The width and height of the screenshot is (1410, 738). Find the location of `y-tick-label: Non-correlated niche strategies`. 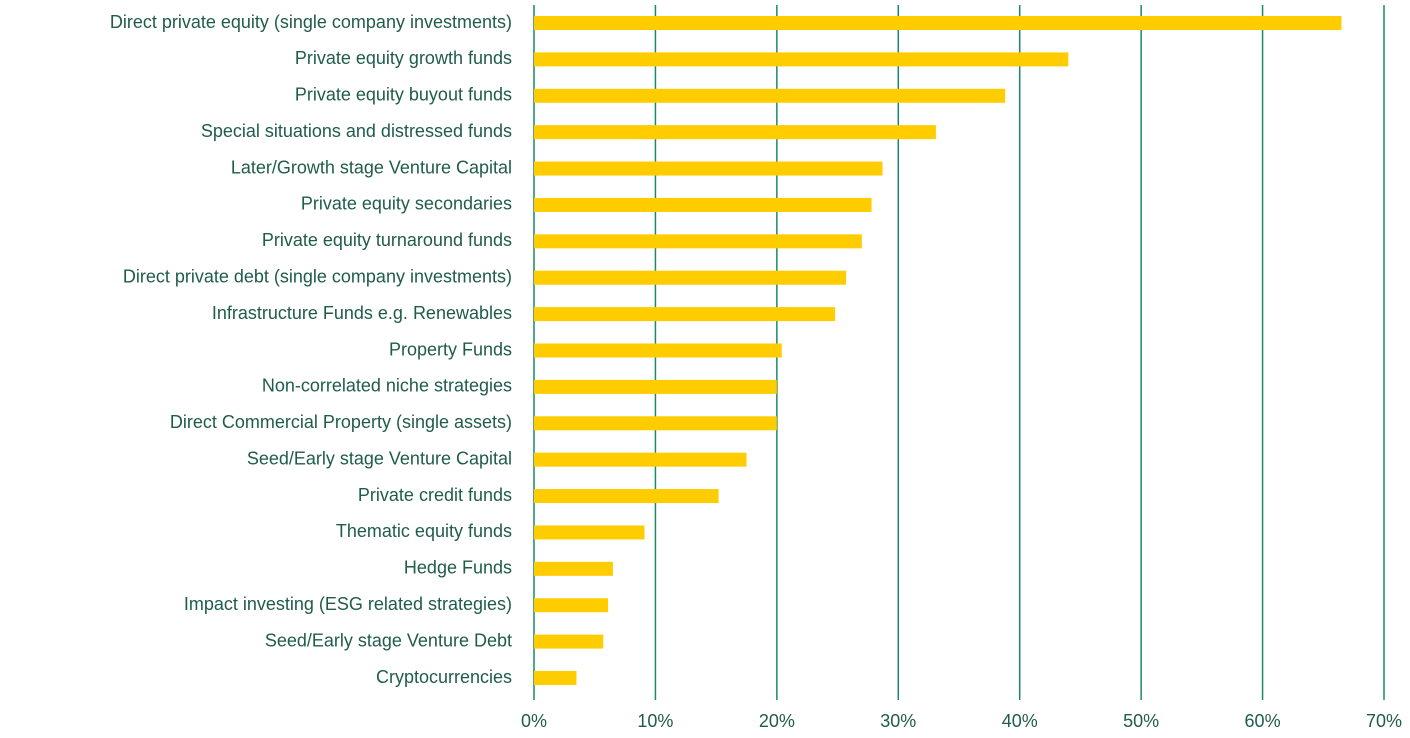

y-tick-label: Non-correlated niche strategies is located at coordinates (387, 386).